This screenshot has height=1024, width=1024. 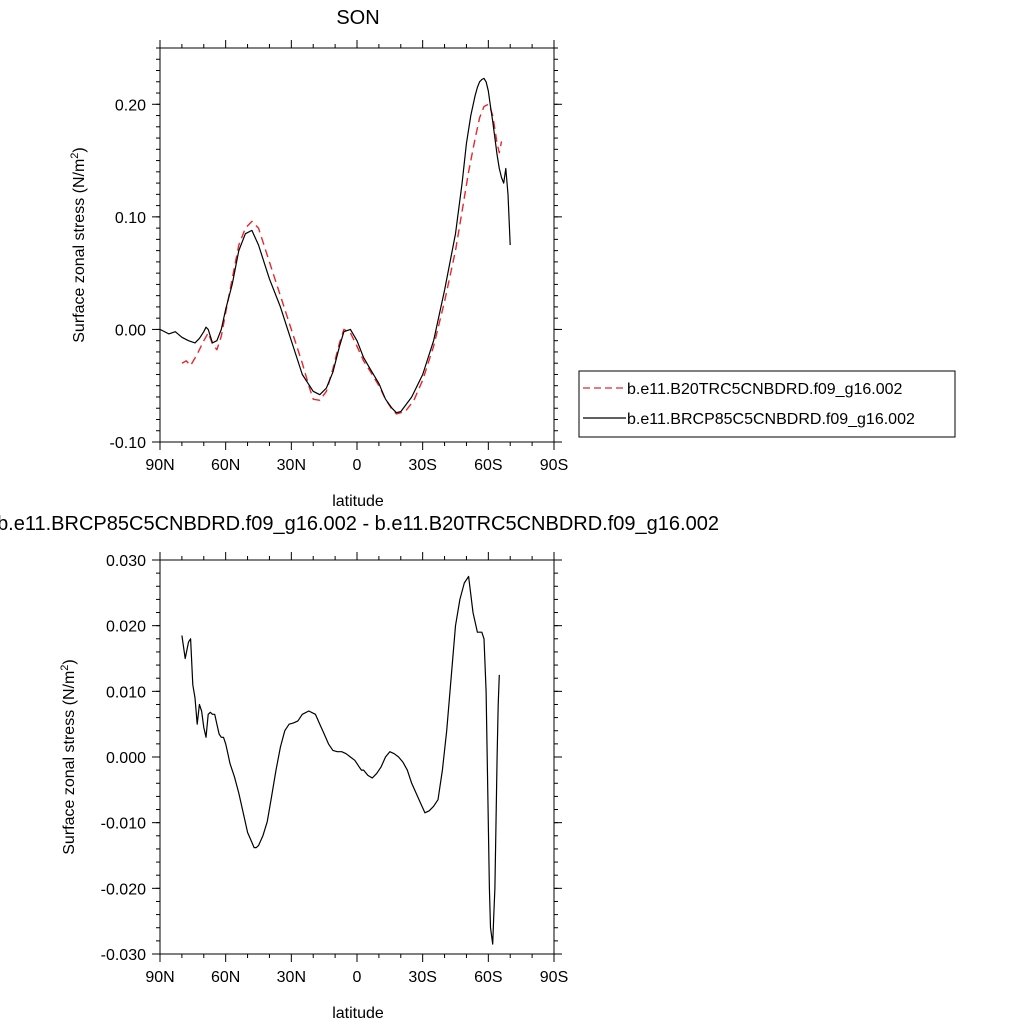 I want to click on upper-y-tick-label: 0.10, so click(x=130, y=218).